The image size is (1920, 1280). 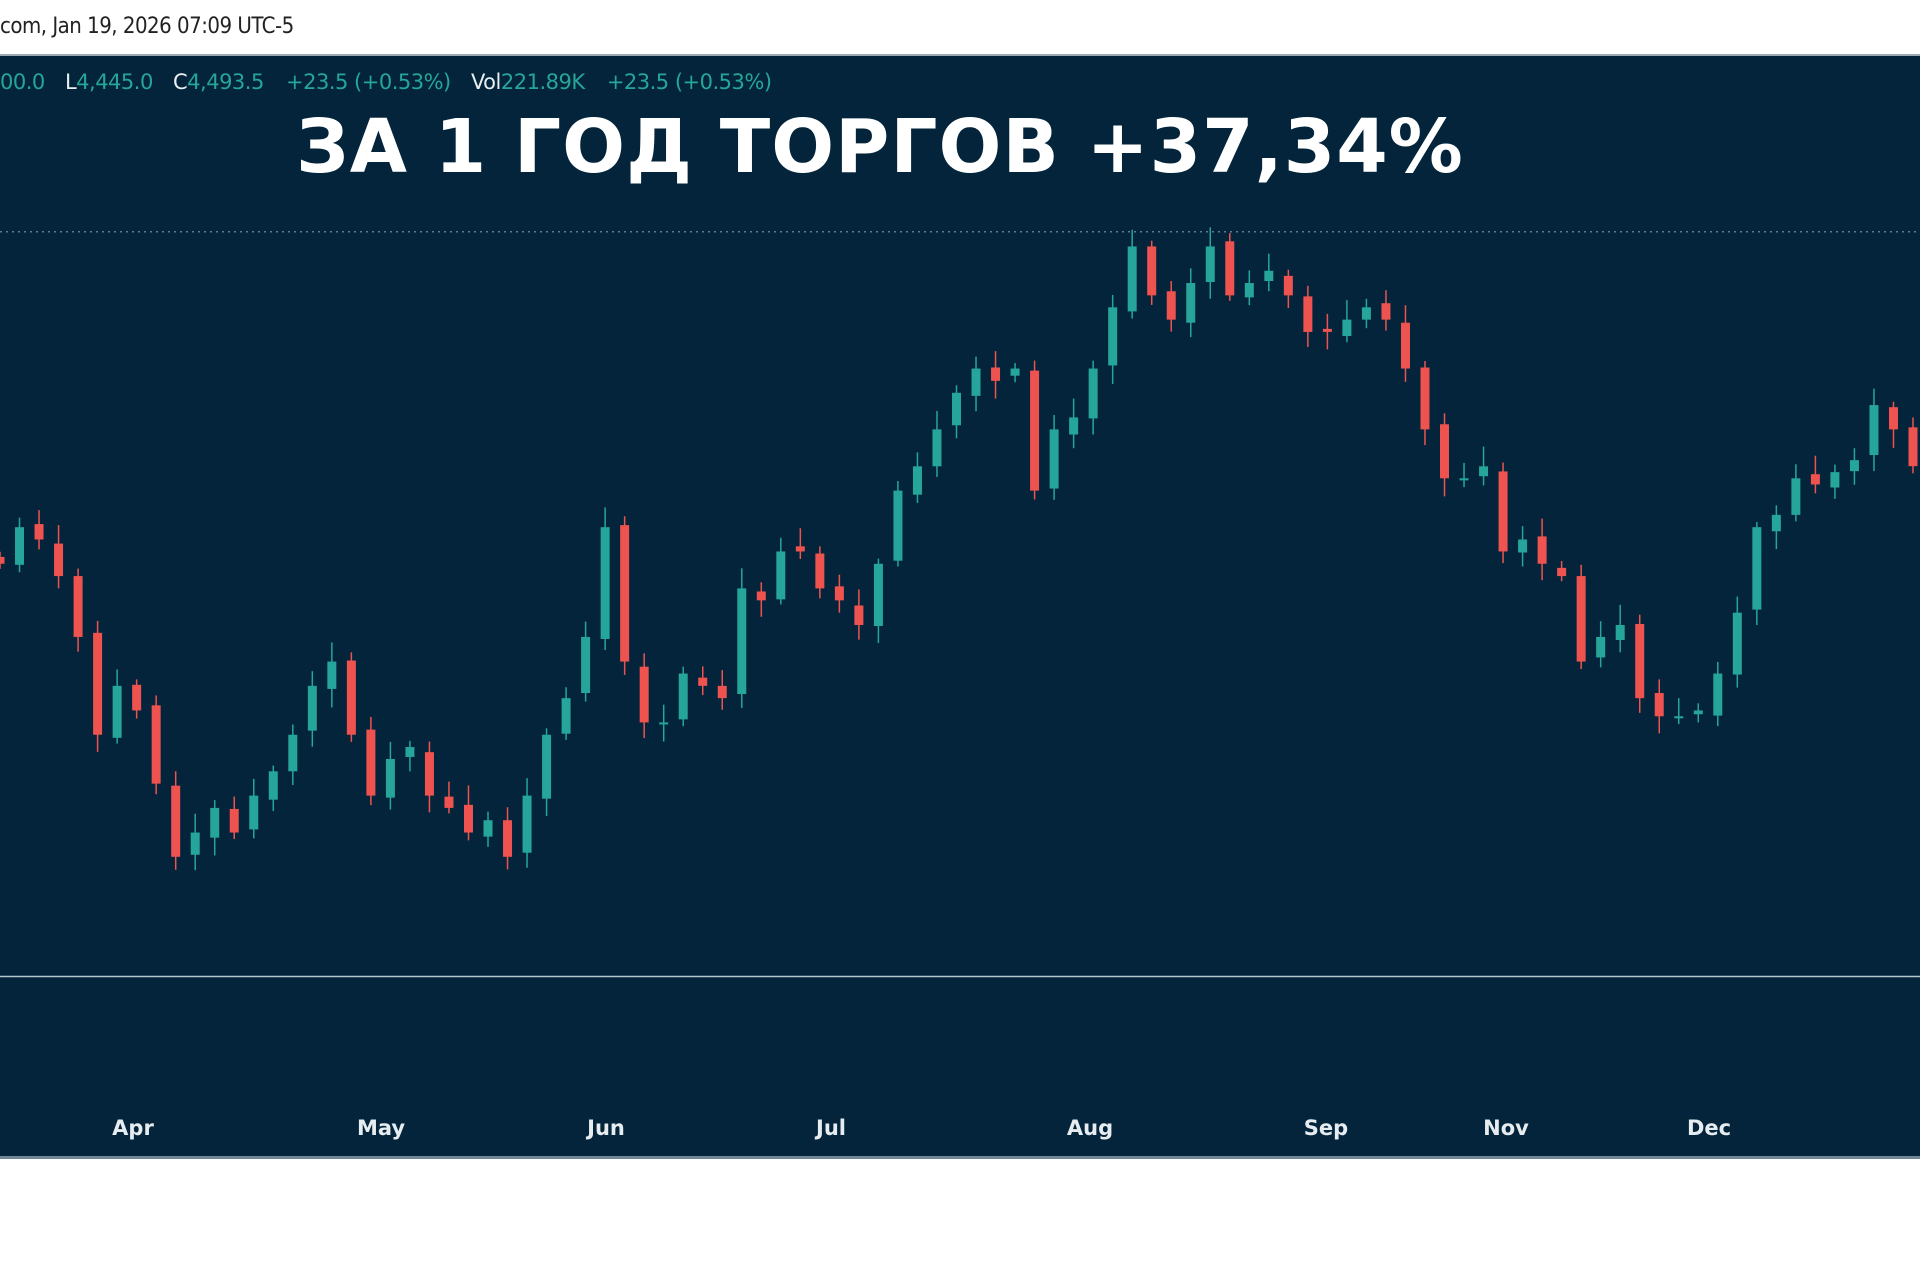 I want to click on low-value: 4,445.0, so click(x=114, y=82).